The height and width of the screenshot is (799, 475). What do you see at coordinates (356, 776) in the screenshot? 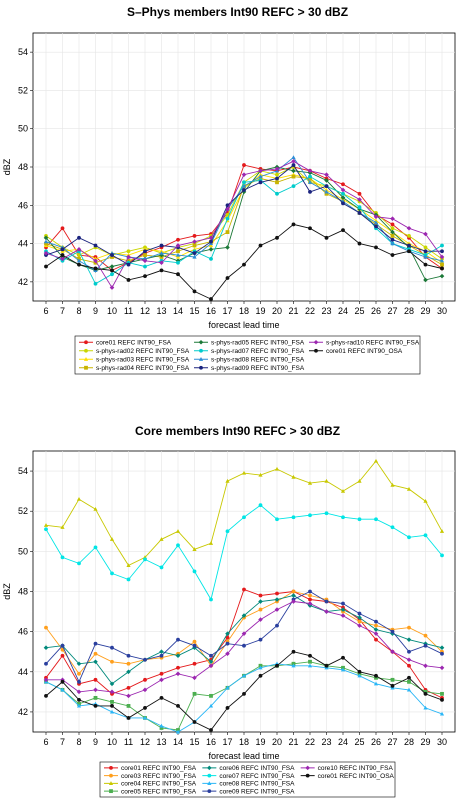
I see `legend-label: core01 REFC INT90_OSA` at bounding box center [356, 776].